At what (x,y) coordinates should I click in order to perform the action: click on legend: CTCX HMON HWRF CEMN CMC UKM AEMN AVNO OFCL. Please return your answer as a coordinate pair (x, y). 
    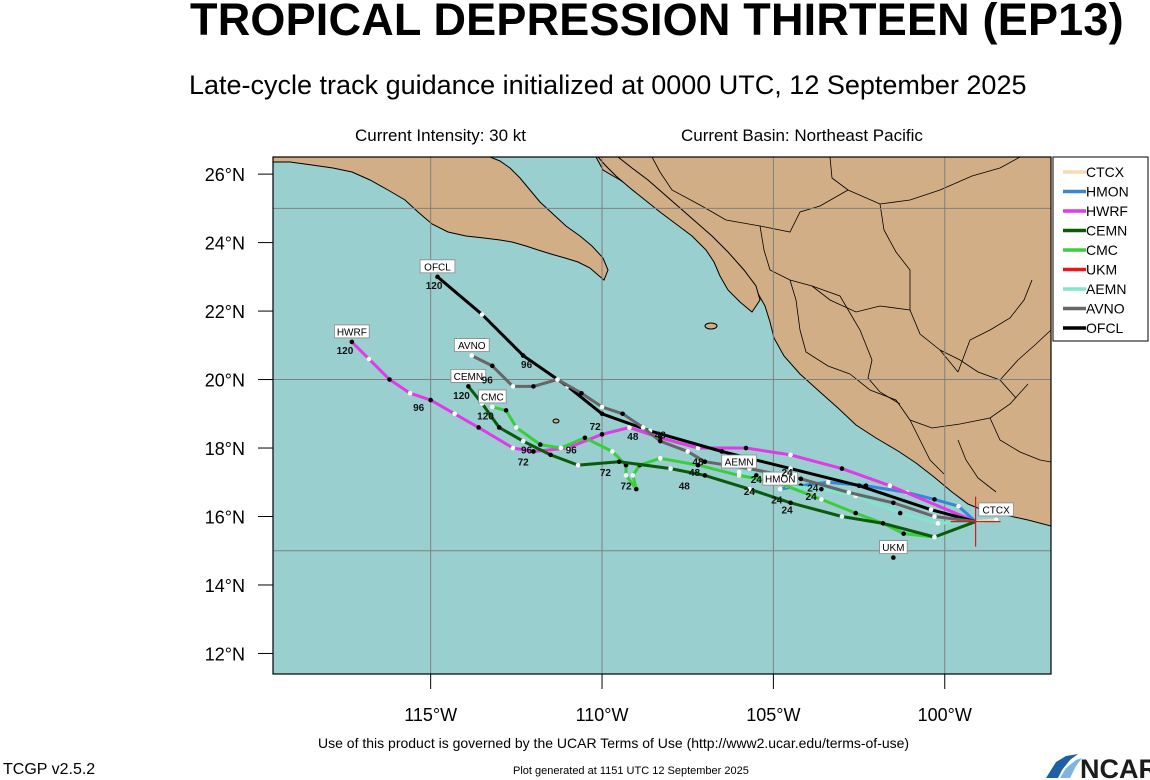
    Looking at the image, I should click on (1100, 249).